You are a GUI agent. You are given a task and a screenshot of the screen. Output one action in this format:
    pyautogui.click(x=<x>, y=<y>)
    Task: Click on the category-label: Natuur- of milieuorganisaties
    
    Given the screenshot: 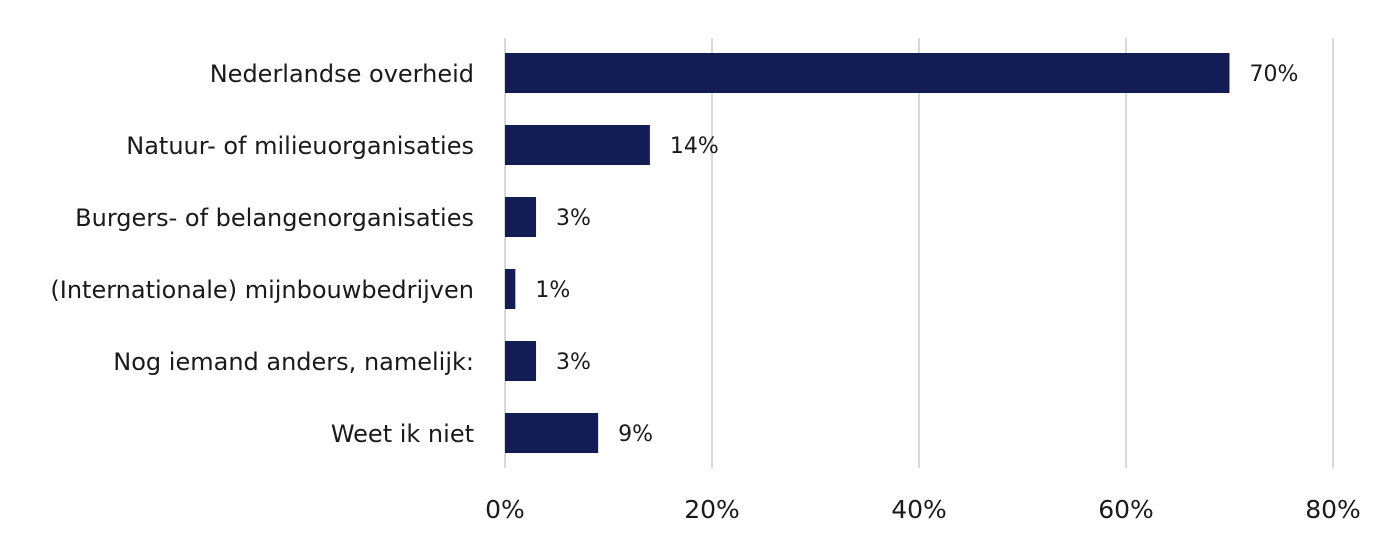 What is the action you would take?
    pyautogui.click(x=300, y=146)
    